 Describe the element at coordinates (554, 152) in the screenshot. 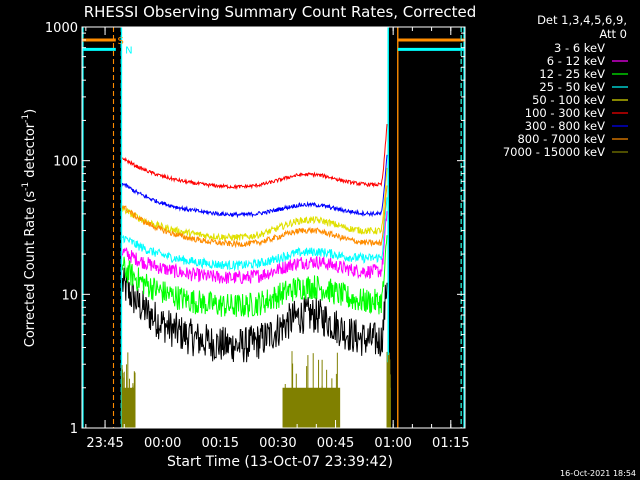

I see `legend-entry-label: 7000 - 15000 keV` at that location.